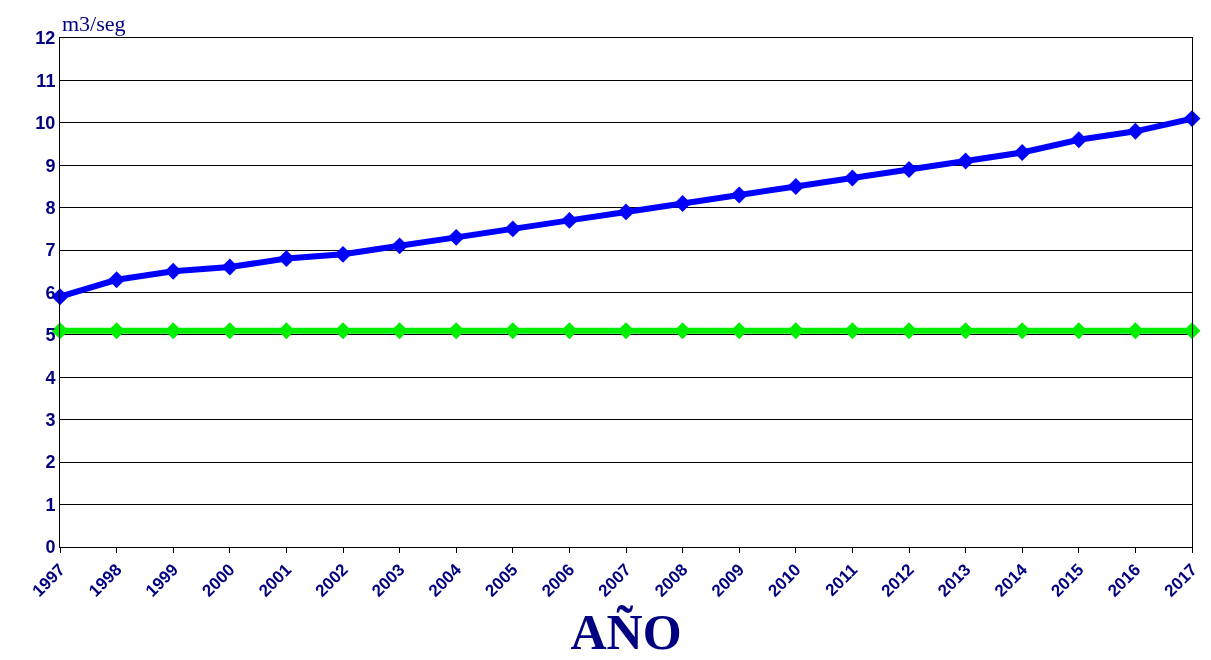 The width and height of the screenshot is (1211, 660). What do you see at coordinates (45, 123) in the screenshot?
I see `y-tick-label: 10` at bounding box center [45, 123].